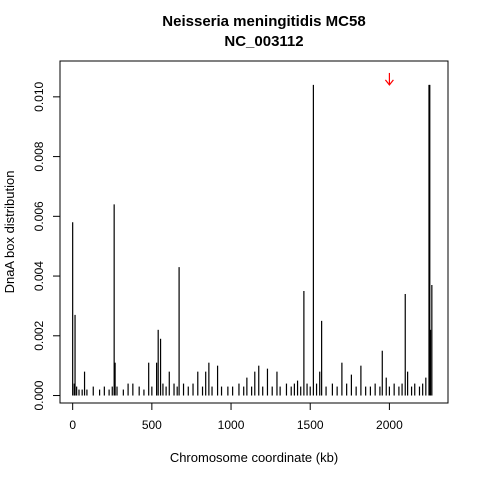  Describe the element at coordinates (263, 41) in the screenshot. I see `chart-subtitle: NC_003112` at that location.